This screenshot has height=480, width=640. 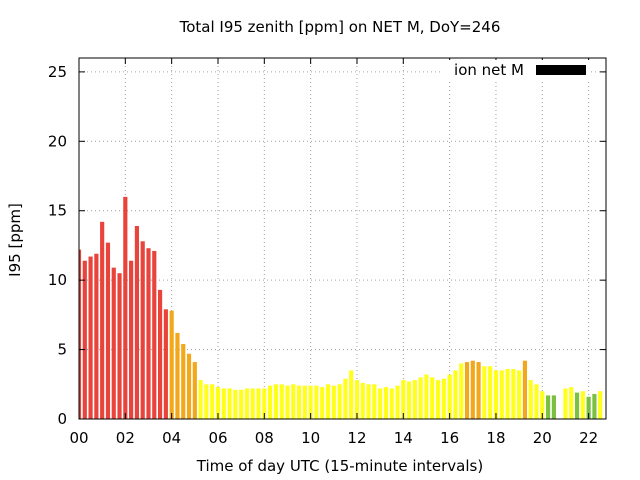 What do you see at coordinates (449, 438) in the screenshot?
I see `x-tick-label: 16` at bounding box center [449, 438].